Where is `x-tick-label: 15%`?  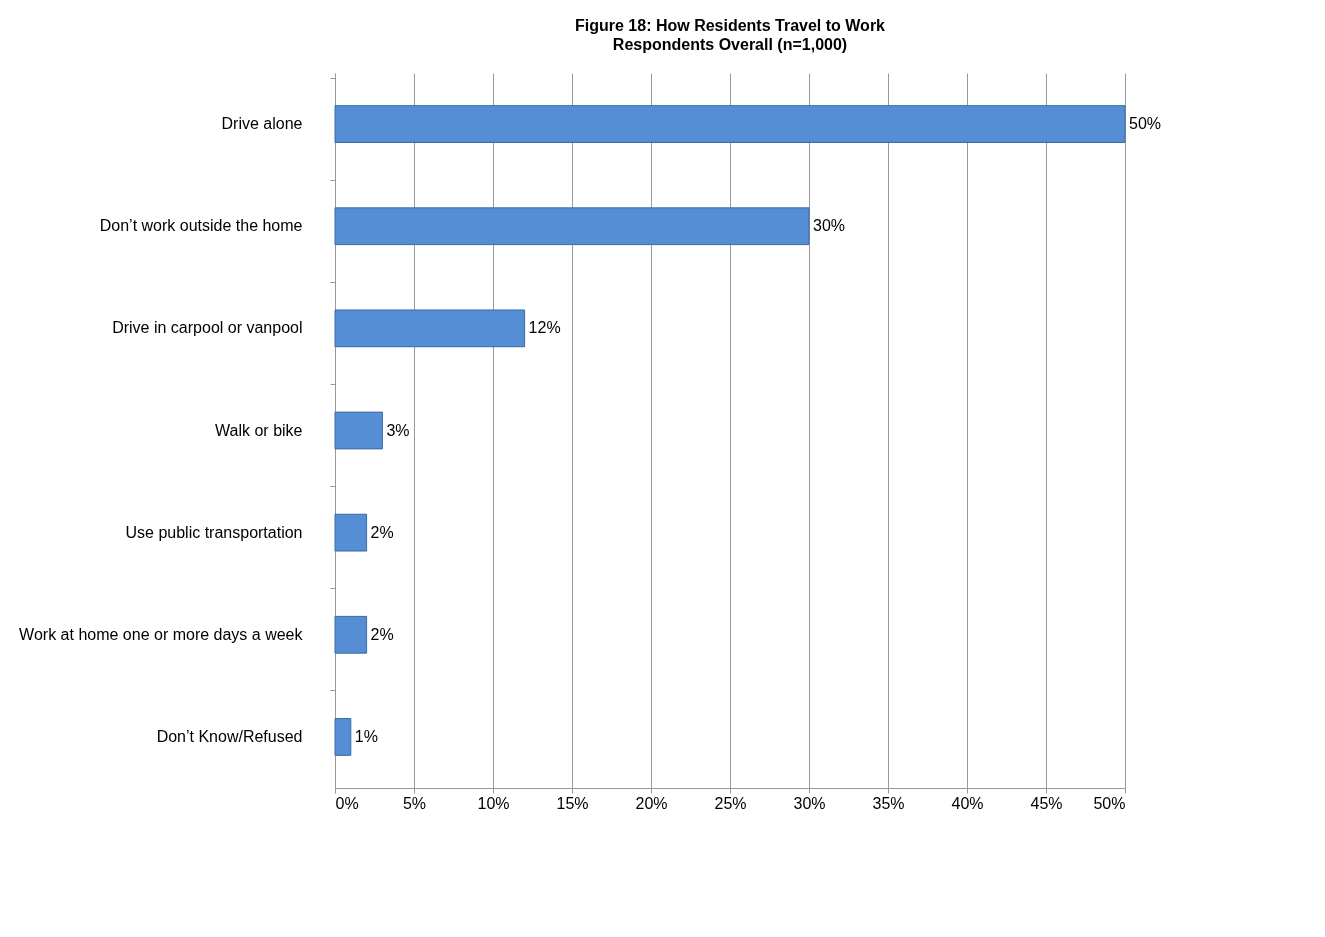
x-tick-label: 15% is located at coordinates (572, 803).